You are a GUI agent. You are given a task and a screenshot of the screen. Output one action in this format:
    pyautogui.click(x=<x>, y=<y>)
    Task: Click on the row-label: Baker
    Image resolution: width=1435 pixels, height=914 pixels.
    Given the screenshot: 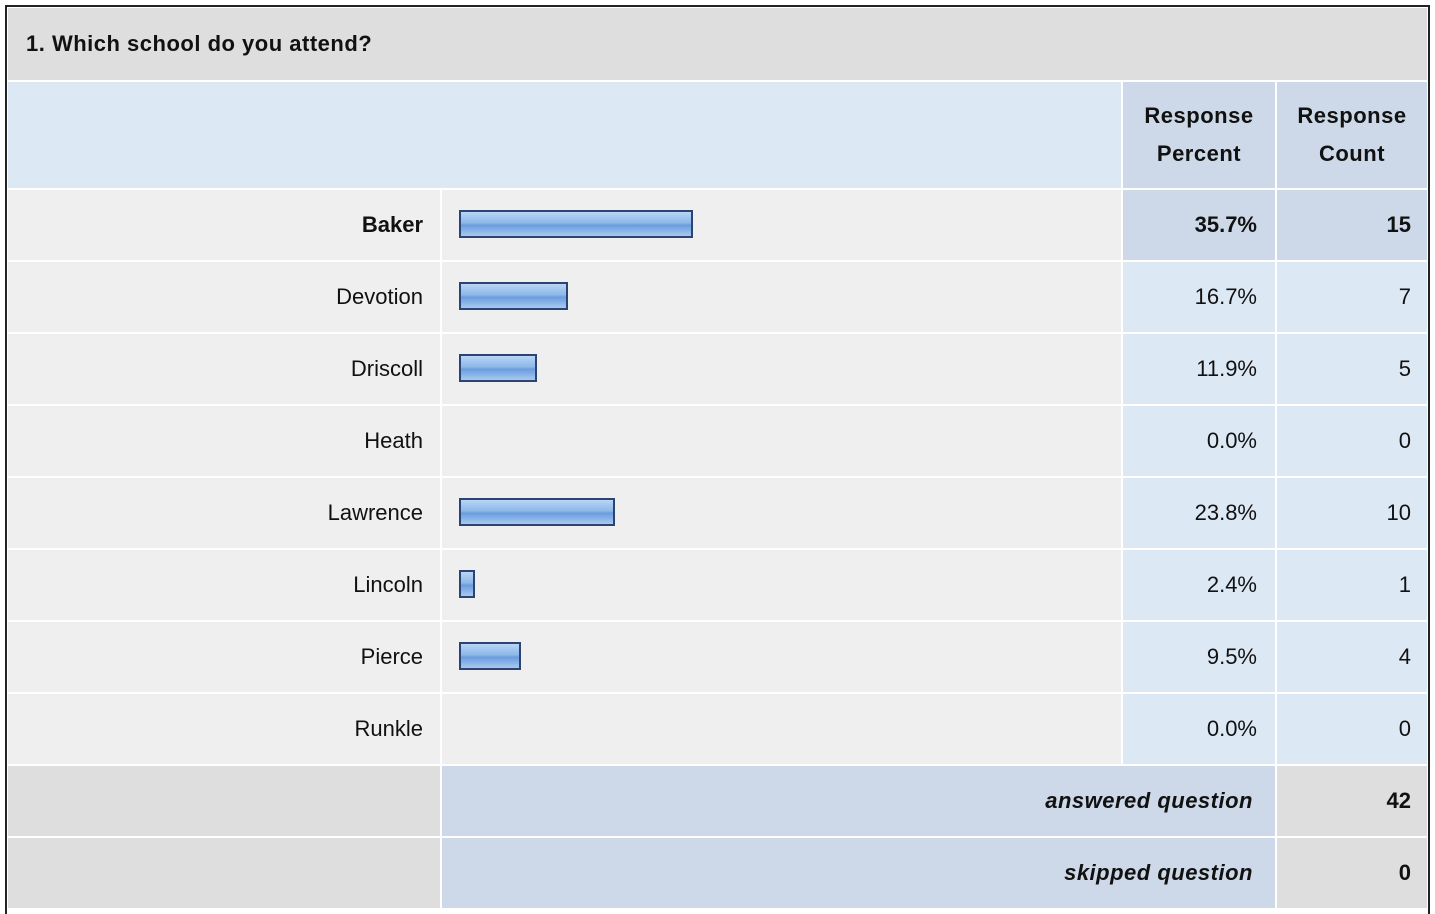 What is the action you would take?
    pyautogui.click(x=224, y=225)
    